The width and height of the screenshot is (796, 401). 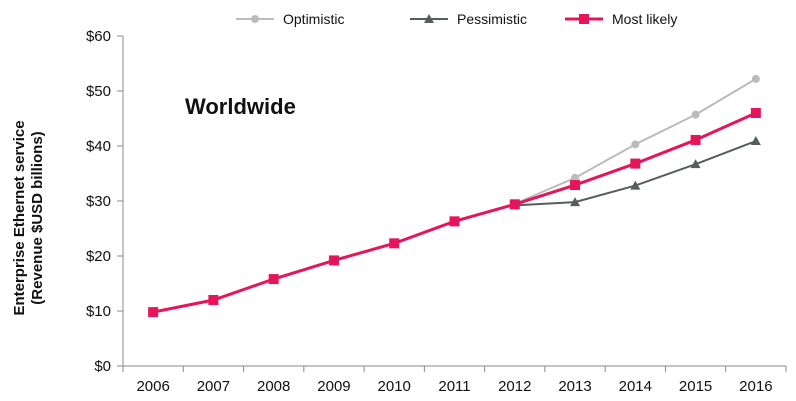 What do you see at coordinates (19, 217) in the screenshot?
I see `y-axis-label-line-1: Enterprise Ethernet service` at bounding box center [19, 217].